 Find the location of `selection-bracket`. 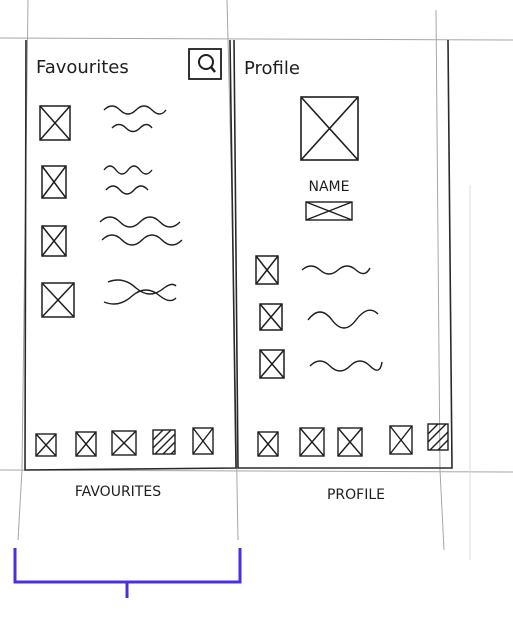

selection-bracket is located at coordinates (127, 573).